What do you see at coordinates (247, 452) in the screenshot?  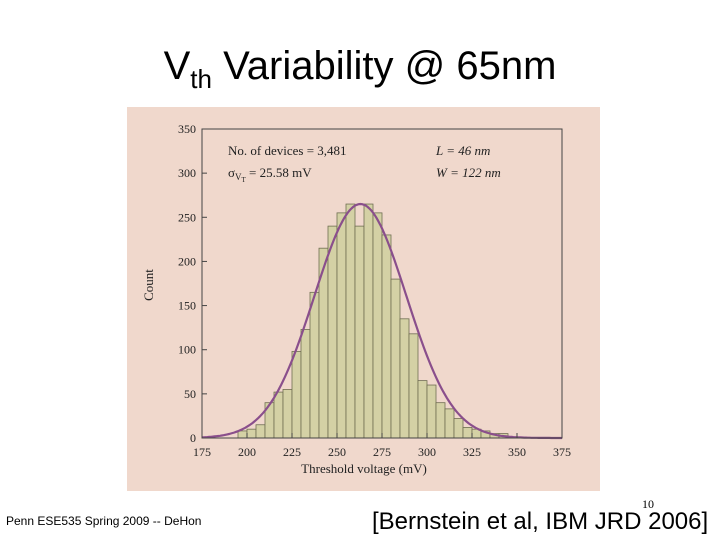 I see `x-tick-label: 200` at bounding box center [247, 452].